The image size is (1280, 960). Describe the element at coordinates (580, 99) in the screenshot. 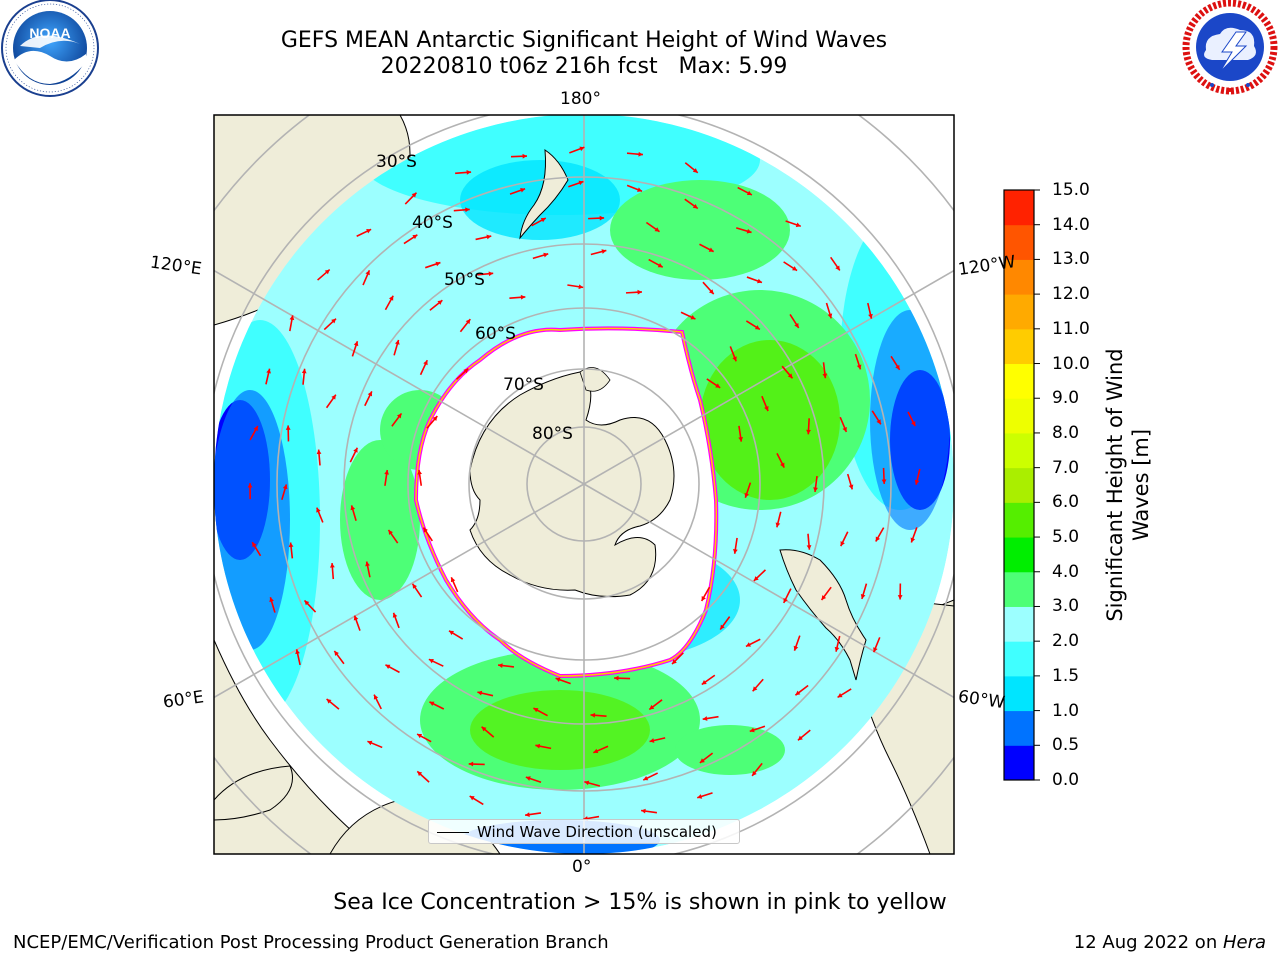

I see `meridian-label-180: 180°` at that location.